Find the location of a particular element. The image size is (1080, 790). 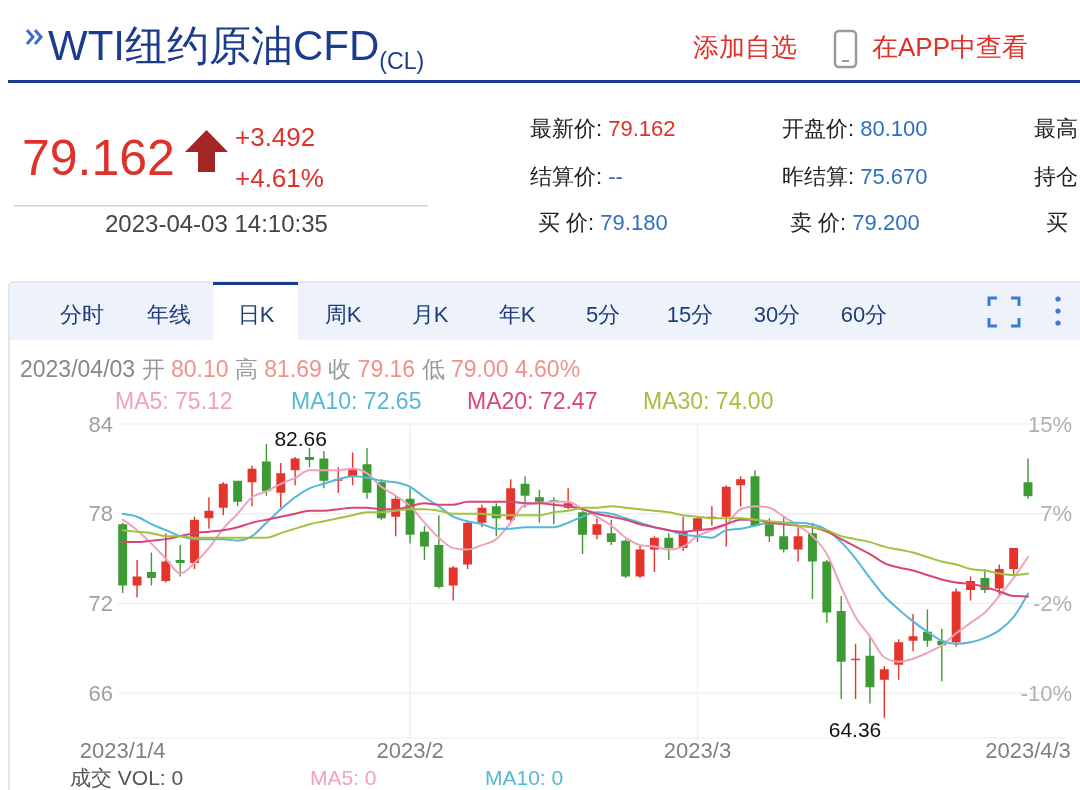

text: 79.162 is located at coordinates (98, 158).